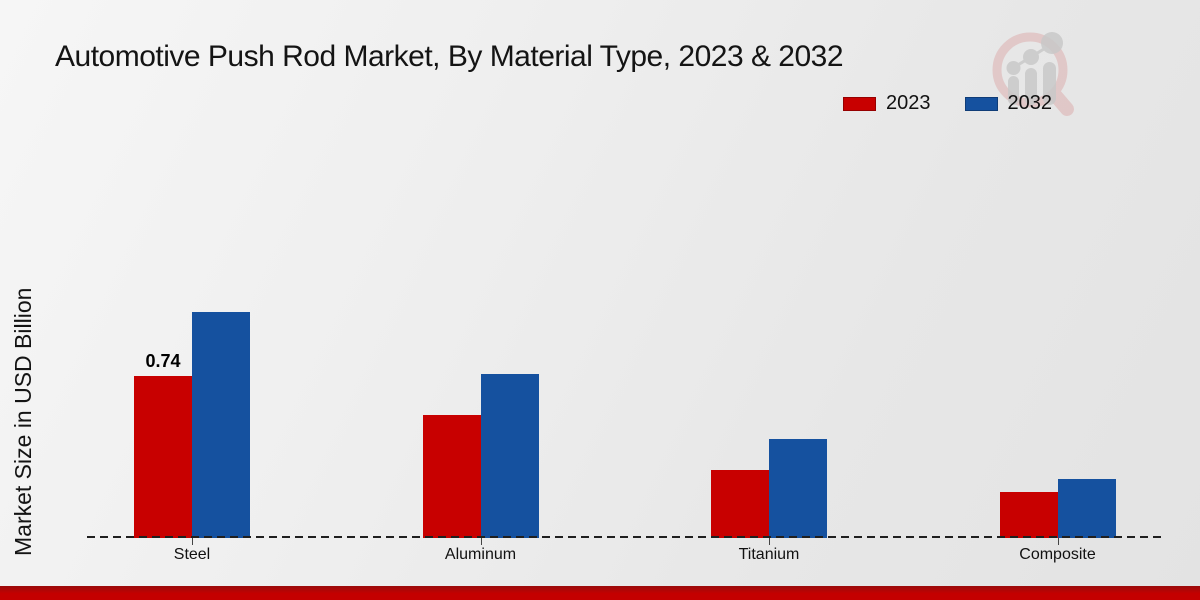  Describe the element at coordinates (192, 541) in the screenshot. I see `x-tick-steel` at that location.